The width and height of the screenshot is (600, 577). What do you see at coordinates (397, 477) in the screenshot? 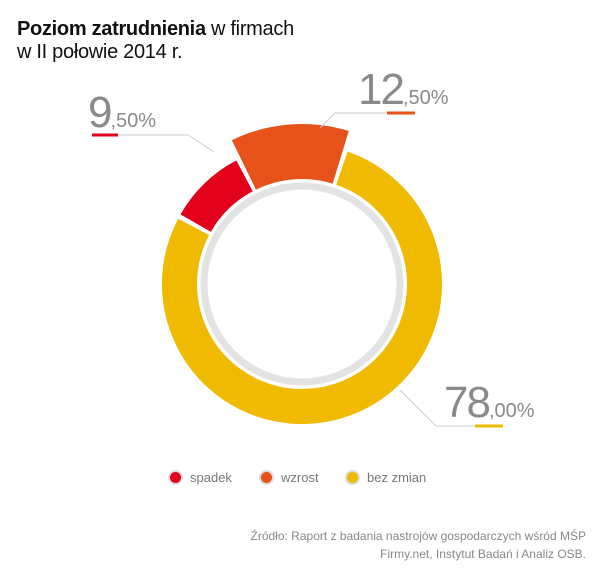
I see `legend-label: bez zmian` at bounding box center [397, 477].